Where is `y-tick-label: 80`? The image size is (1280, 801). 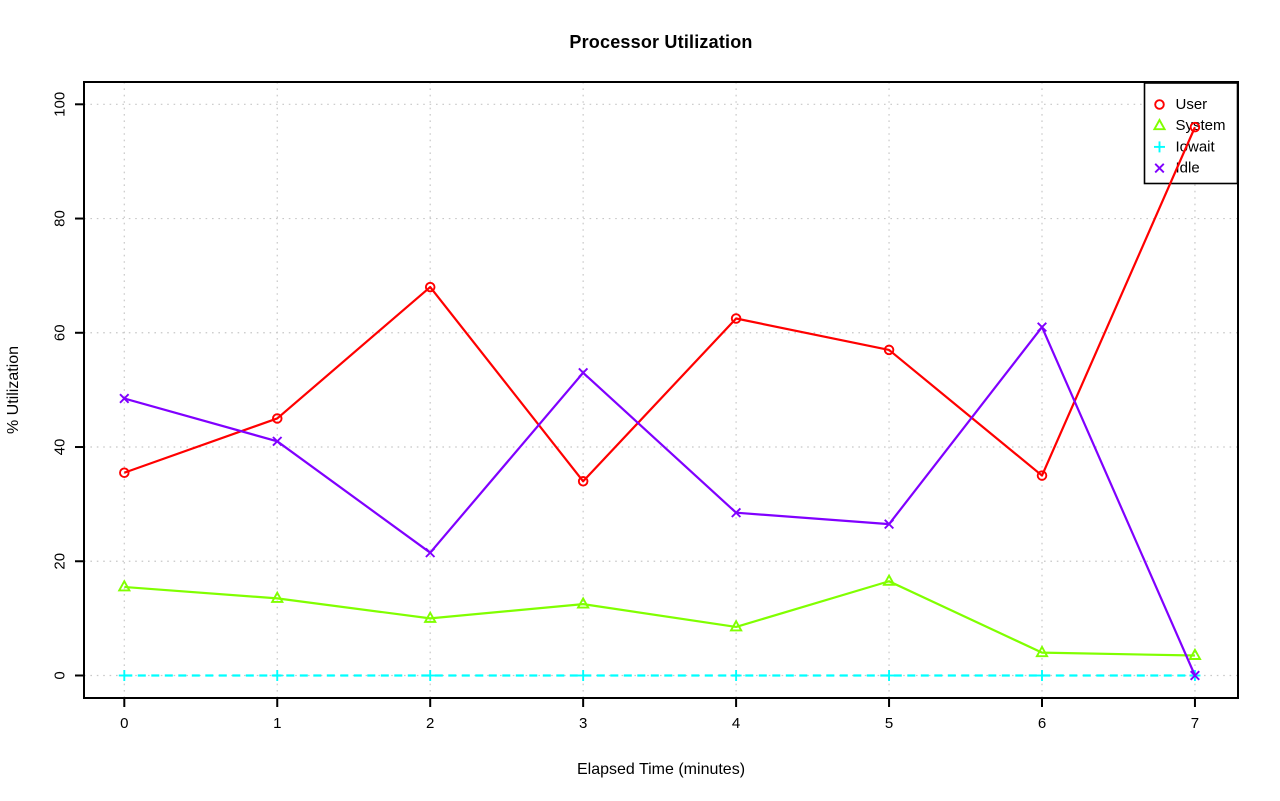 y-tick-label: 80 is located at coordinates (60, 218).